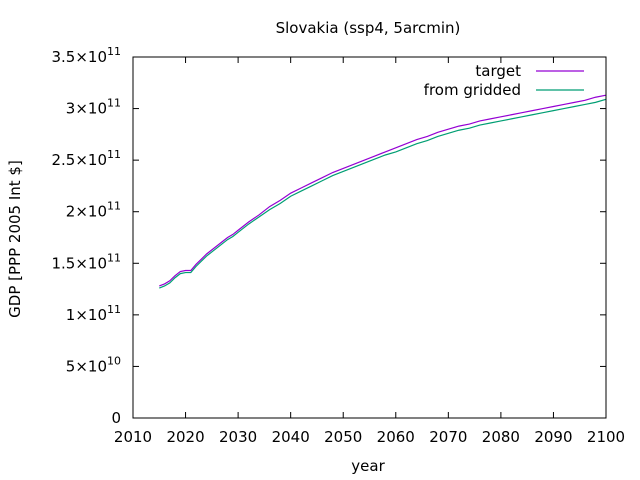 The height and width of the screenshot is (480, 640). I want to click on x-tick-label: 2070, so click(448, 437).